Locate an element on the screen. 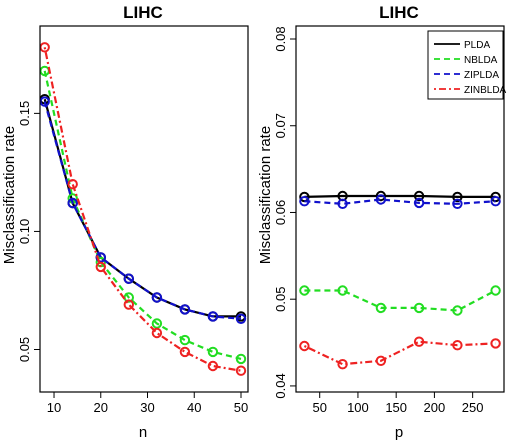  right-y-tick-label: 0.05 is located at coordinates (280, 299).